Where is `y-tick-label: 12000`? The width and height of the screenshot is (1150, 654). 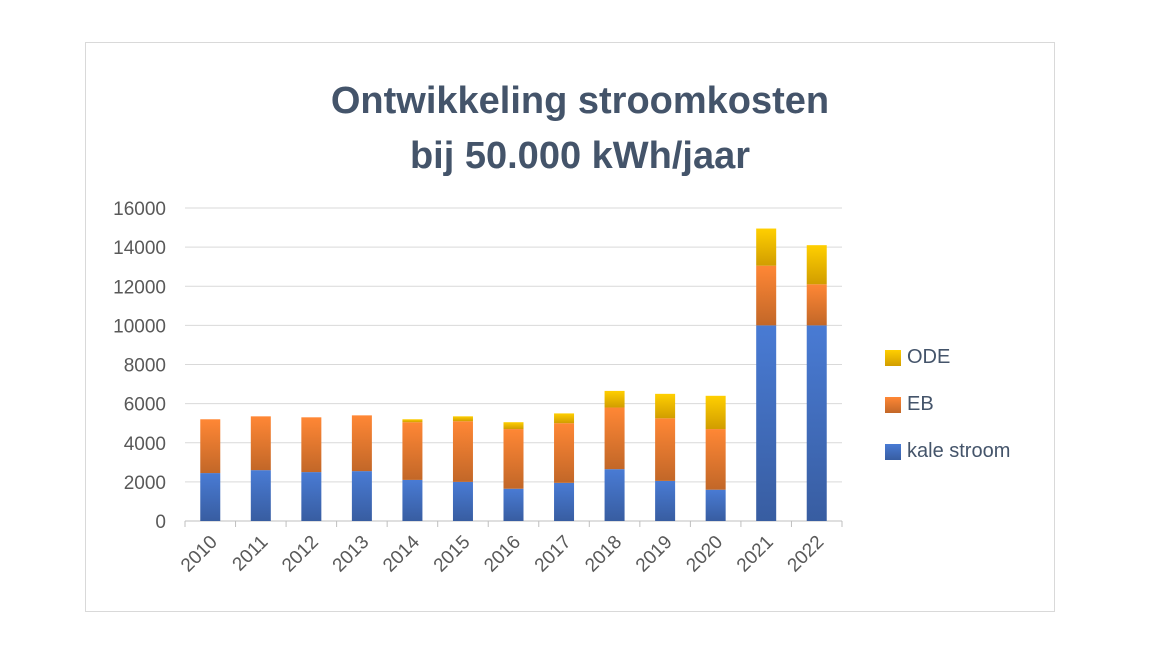
y-tick-label: 12000 is located at coordinates (139, 287).